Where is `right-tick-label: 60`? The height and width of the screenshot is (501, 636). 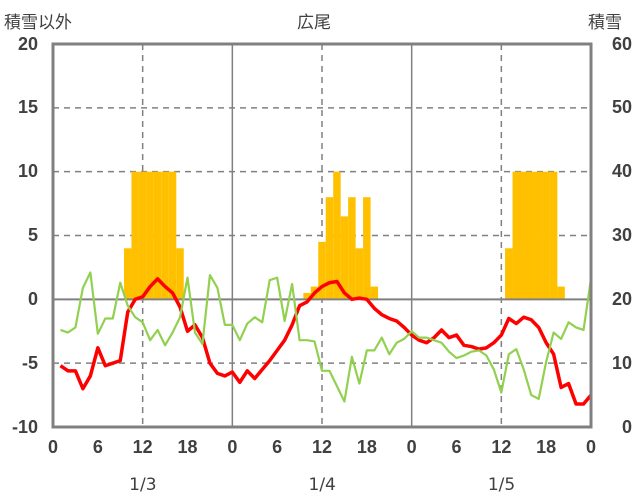
right-tick-label: 60 is located at coordinates (622, 43).